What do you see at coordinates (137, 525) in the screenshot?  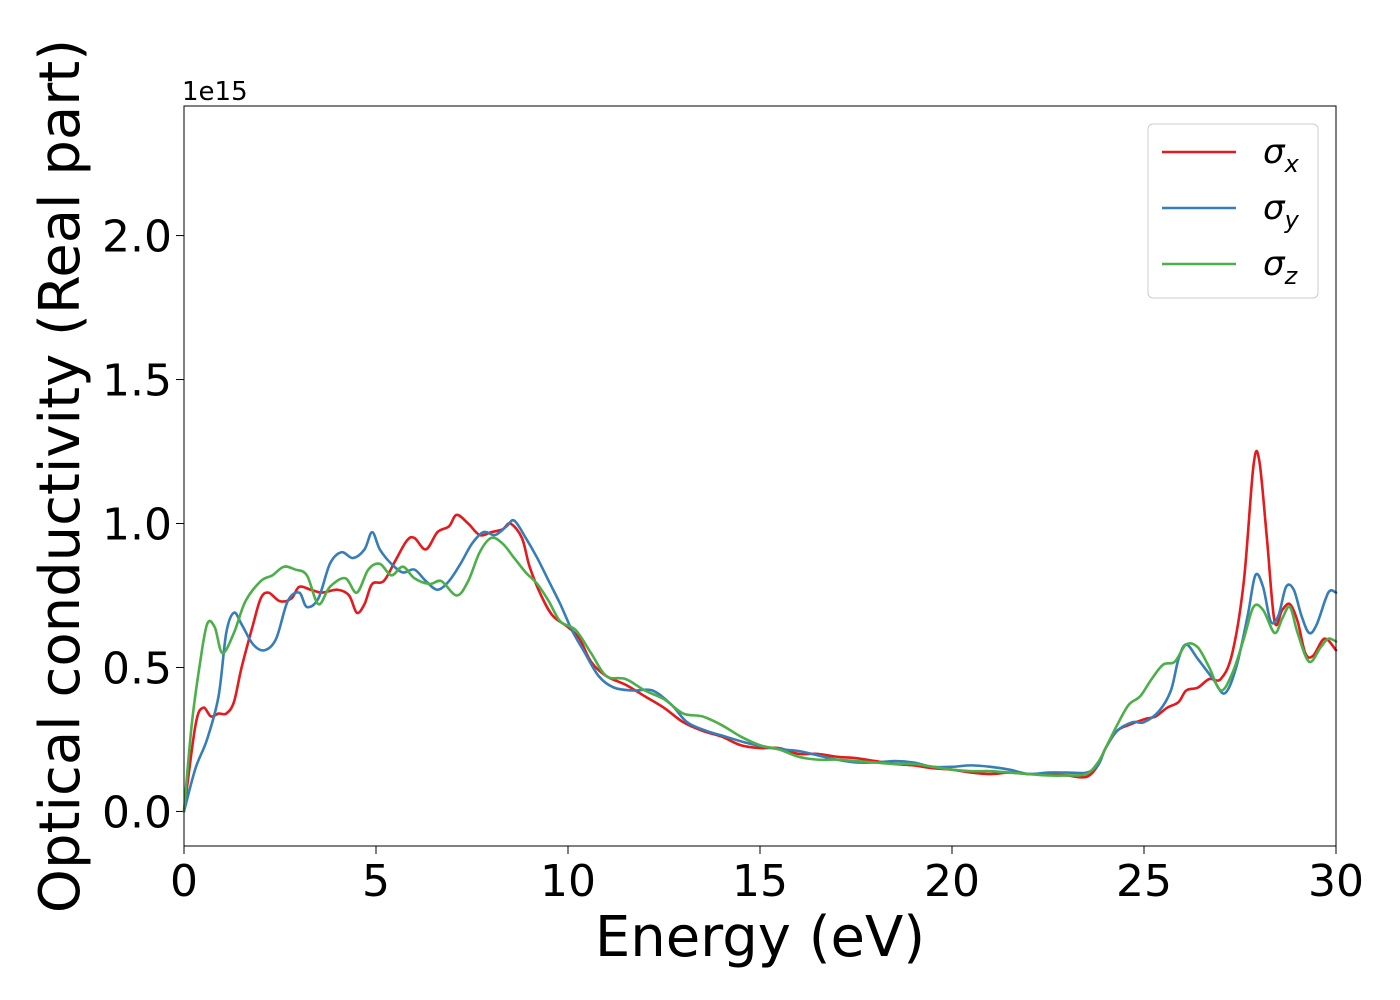 I see `y-tick-label: 1.0` at bounding box center [137, 525].